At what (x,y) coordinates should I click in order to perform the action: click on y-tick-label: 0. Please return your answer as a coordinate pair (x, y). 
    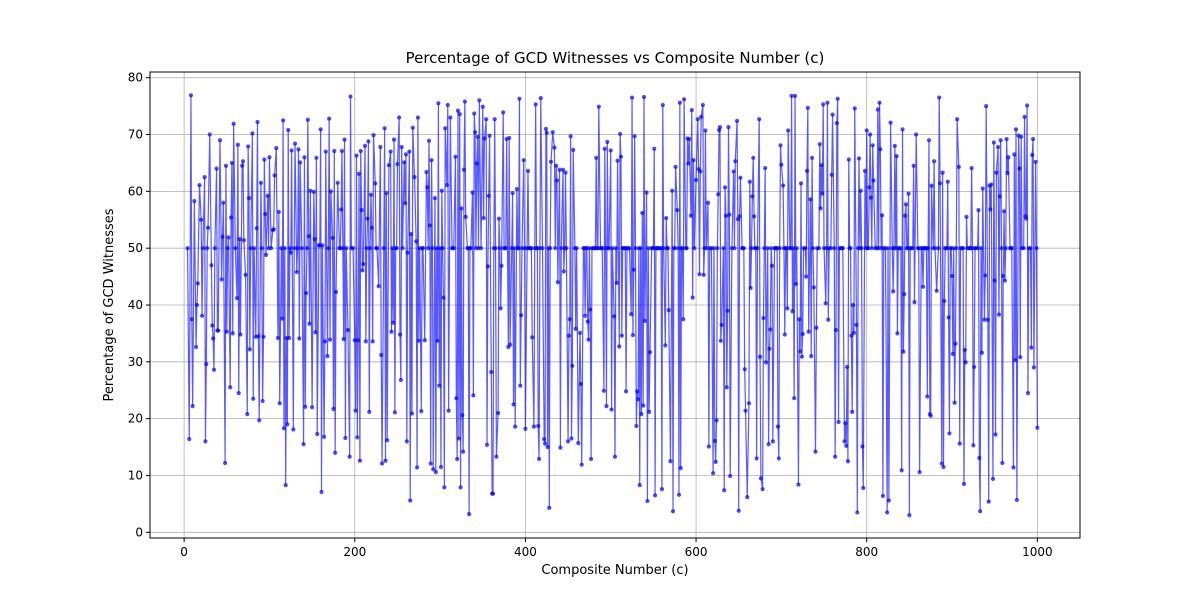
    Looking at the image, I should click on (139, 532).